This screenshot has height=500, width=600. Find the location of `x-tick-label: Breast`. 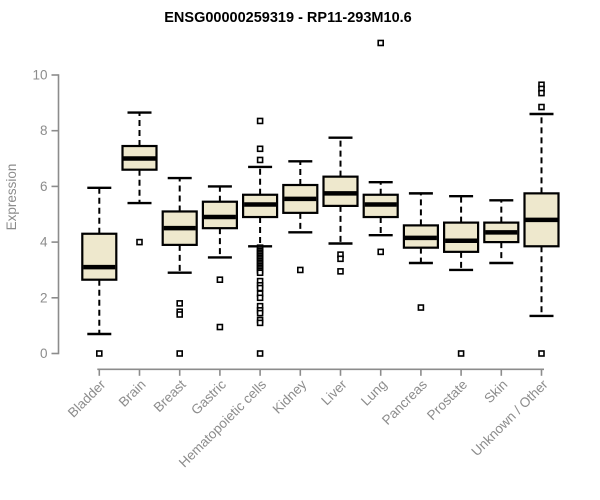

x-tick-label: Breast is located at coordinates (170, 396).